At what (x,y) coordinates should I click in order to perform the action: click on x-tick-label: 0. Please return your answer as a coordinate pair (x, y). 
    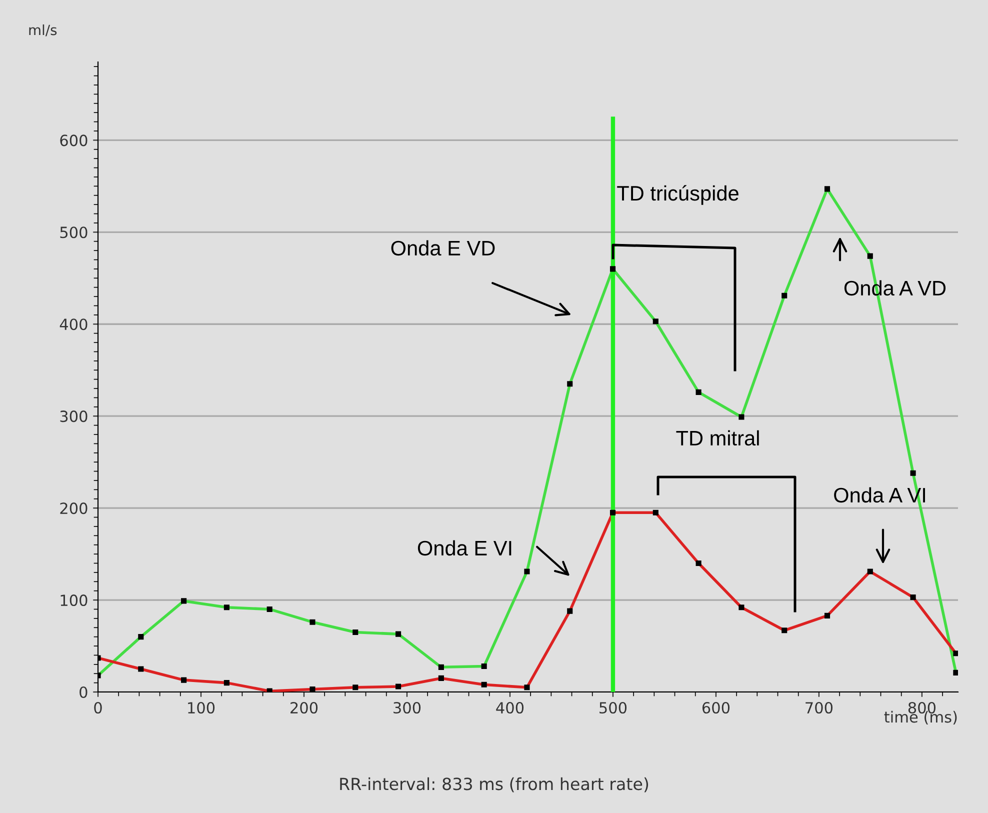
    Looking at the image, I should click on (98, 708).